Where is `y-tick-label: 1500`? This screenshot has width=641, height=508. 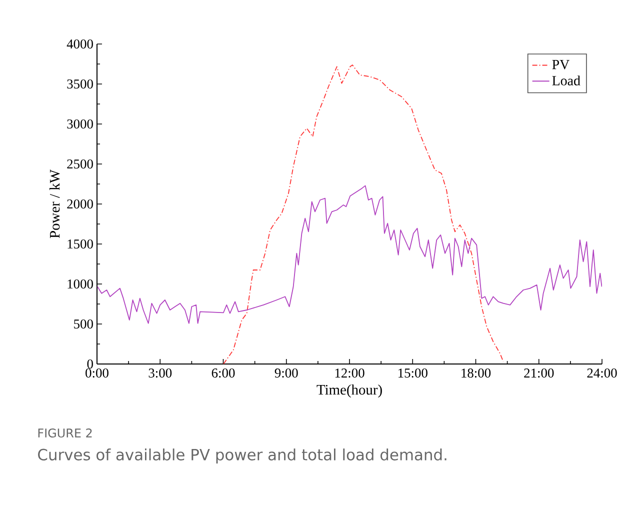
y-tick-label: 1500 is located at coordinates (80, 244).